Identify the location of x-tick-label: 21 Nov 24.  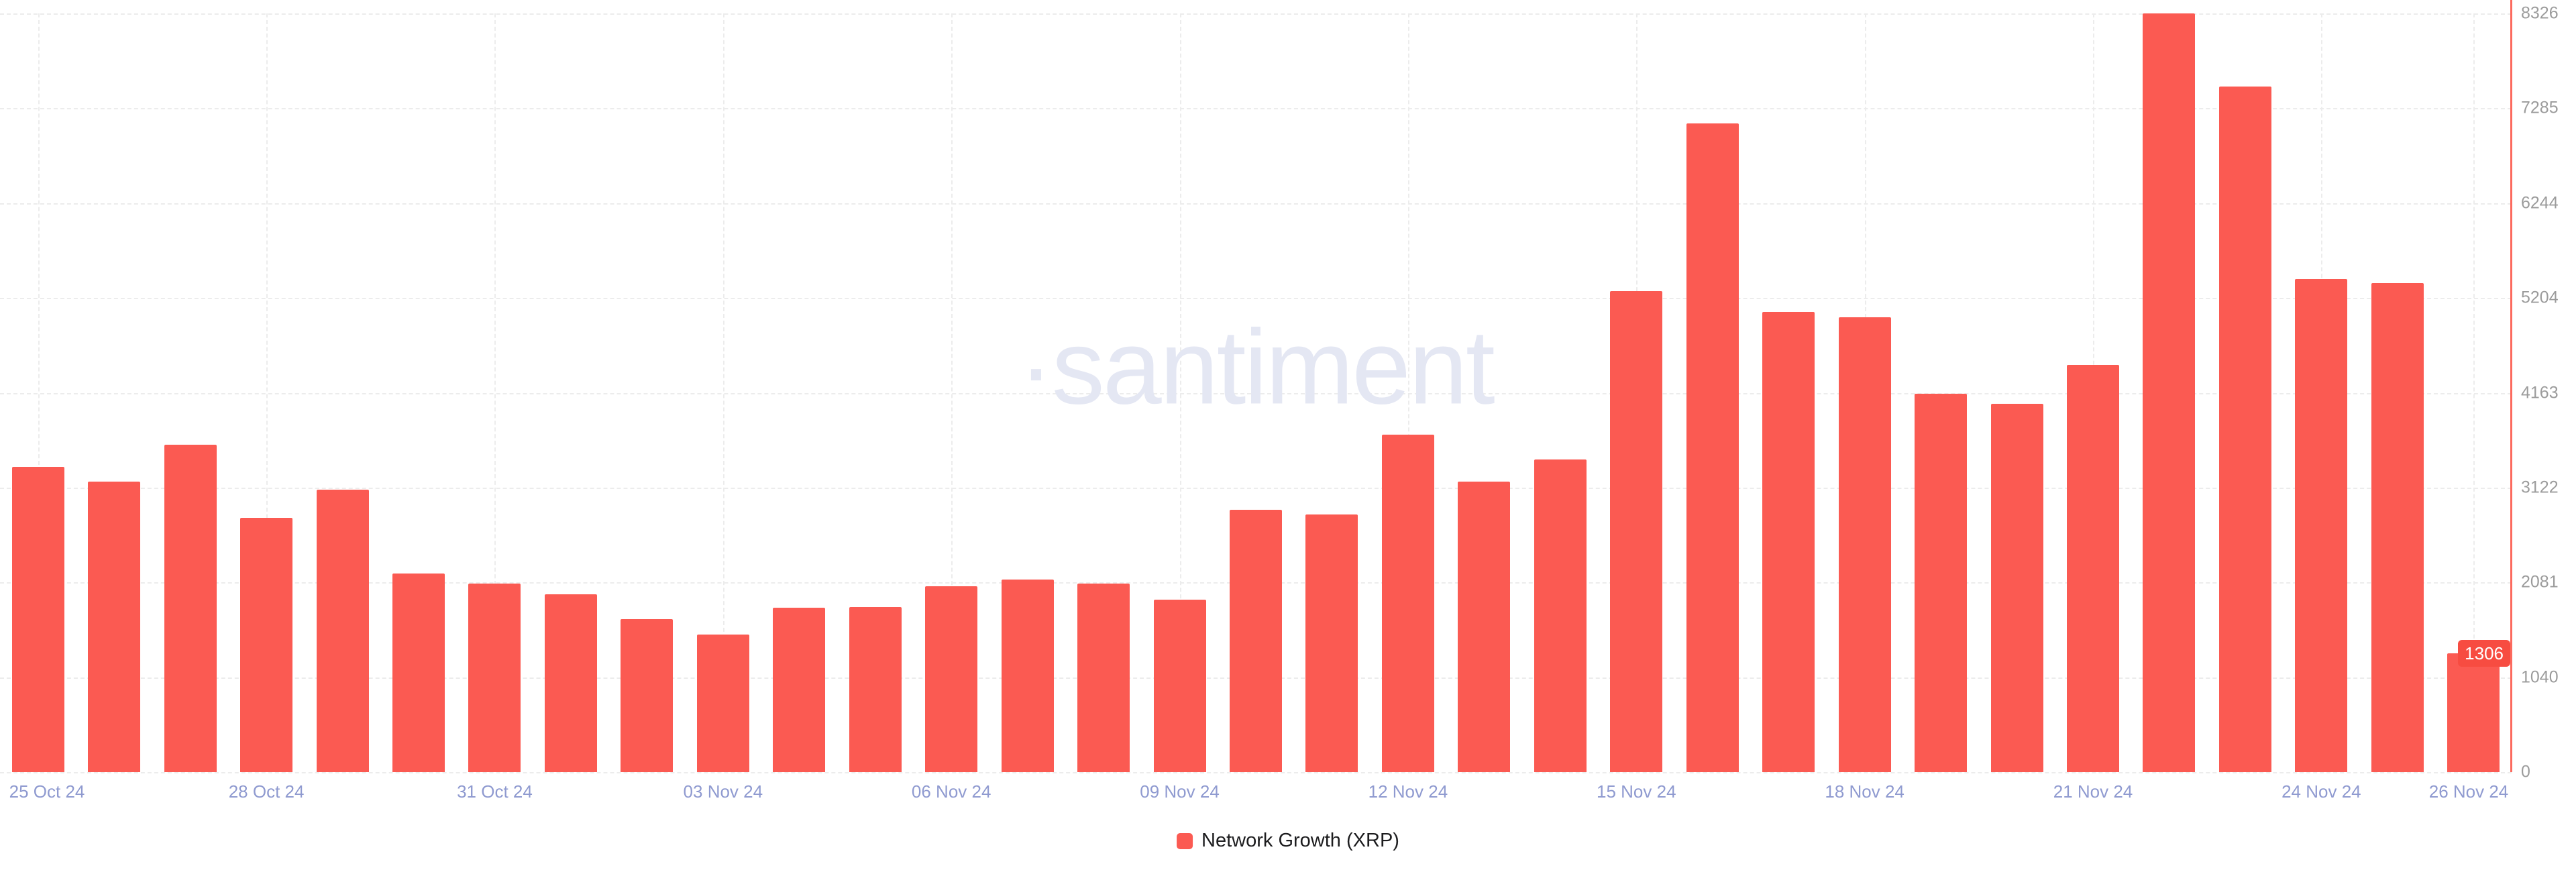
(2093, 791).